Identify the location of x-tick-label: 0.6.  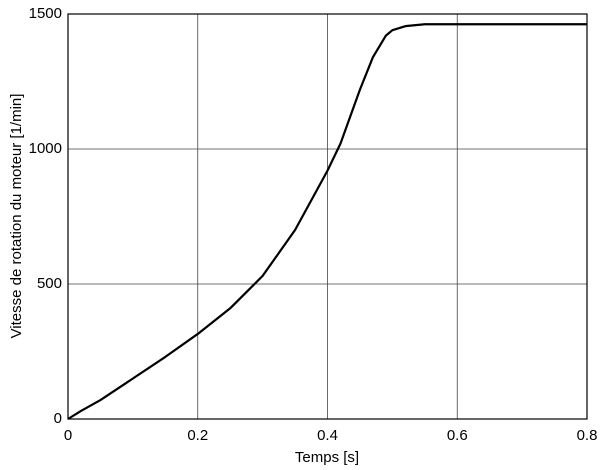
(457, 435).